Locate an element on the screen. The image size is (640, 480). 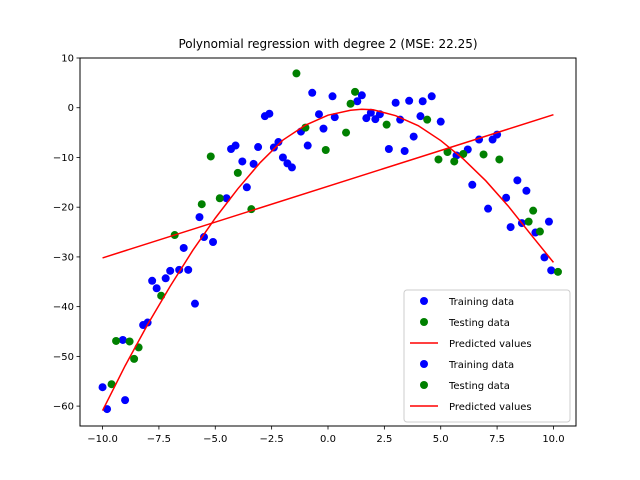
x-tick-label-8: 10.0 is located at coordinates (553, 439).